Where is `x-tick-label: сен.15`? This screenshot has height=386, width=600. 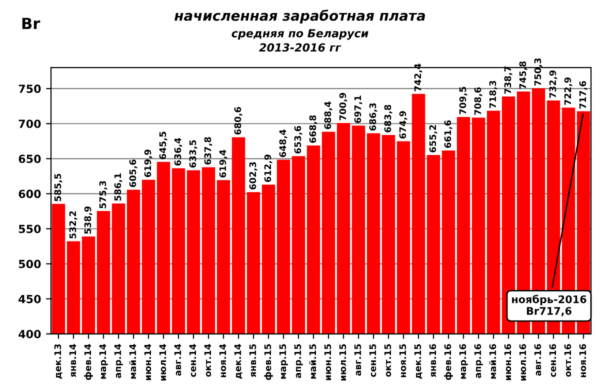 x-tick-label: сен.15 is located at coordinates (372, 360).